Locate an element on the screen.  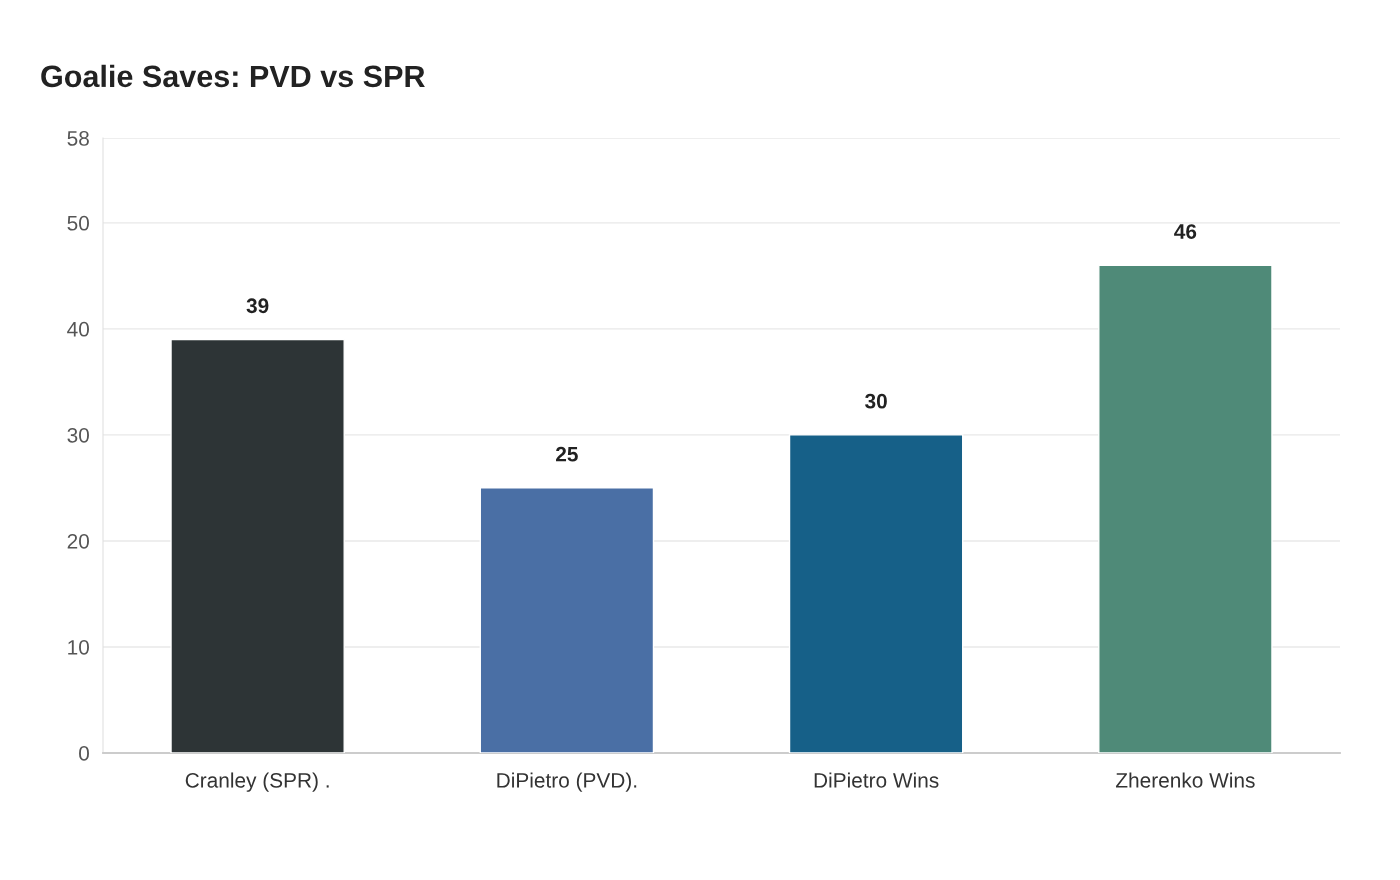
x-tick-label: DiPietro (PVD). is located at coordinates (567, 782).